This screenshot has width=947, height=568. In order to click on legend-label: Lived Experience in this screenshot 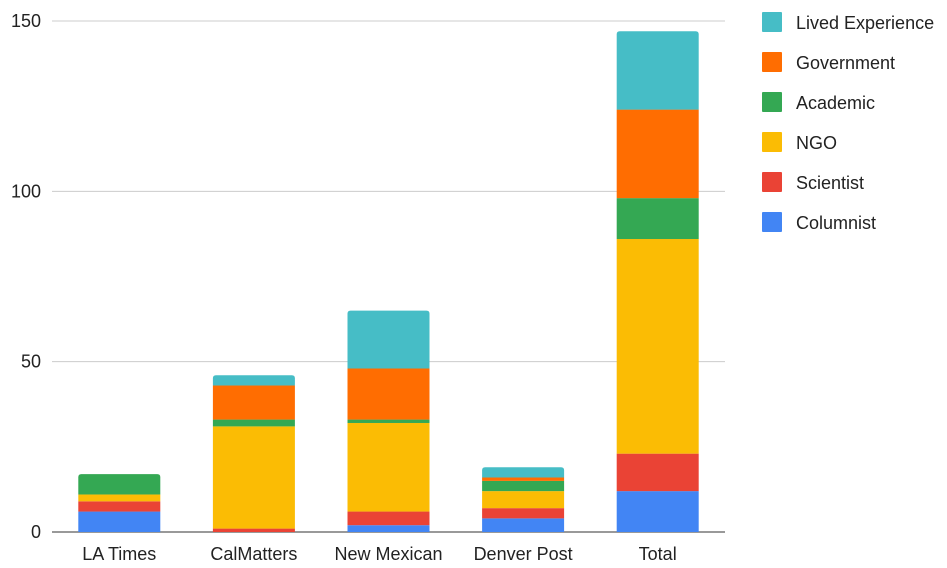, I will do `click(865, 23)`.